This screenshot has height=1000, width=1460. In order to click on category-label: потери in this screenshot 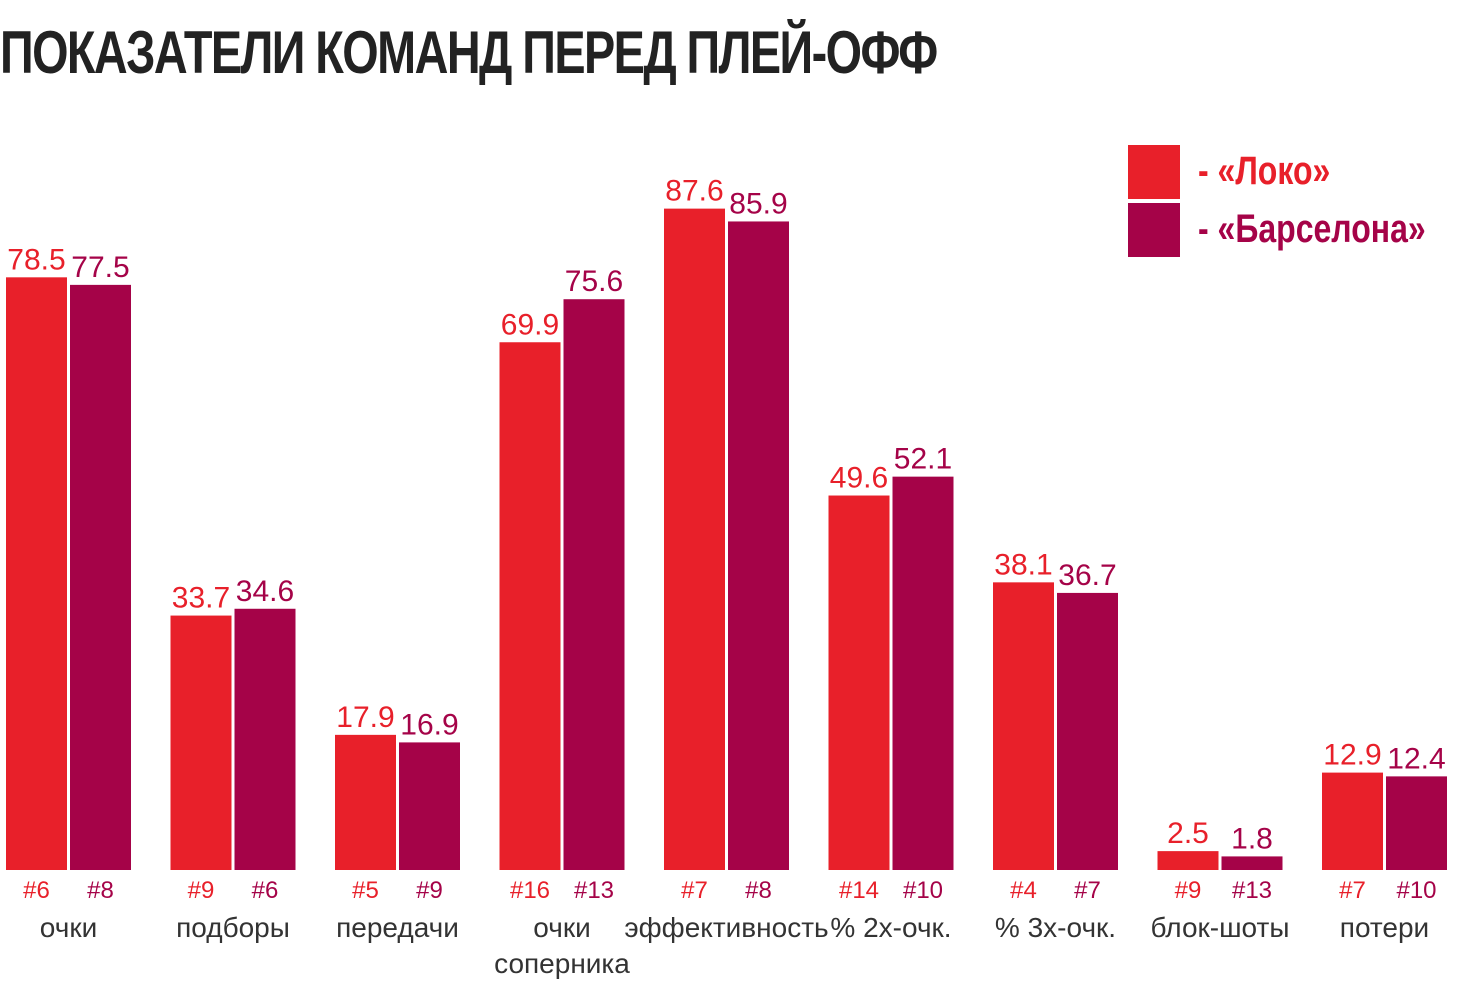, I will do `click(1384, 927)`.